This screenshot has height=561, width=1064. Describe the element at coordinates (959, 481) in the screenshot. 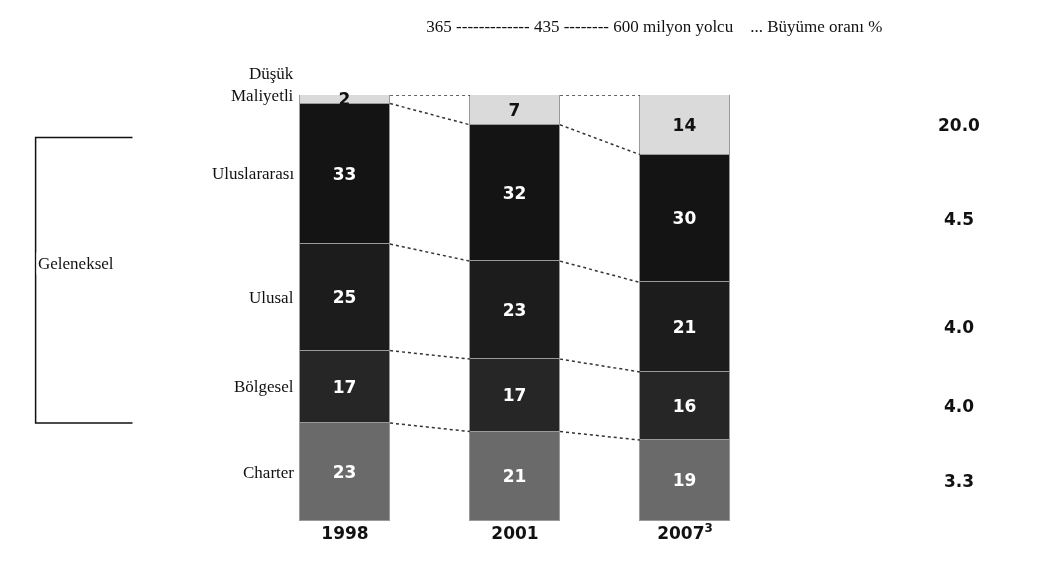

I see `text: 3.3` at that location.